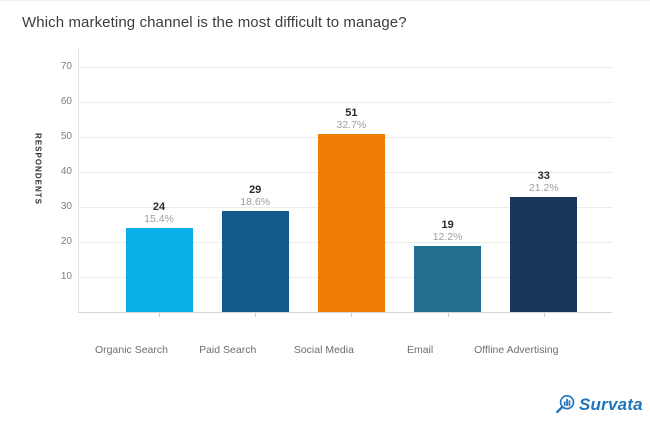 This screenshot has height=422, width=650. What do you see at coordinates (420, 350) in the screenshot?
I see `x-category-label: Email` at bounding box center [420, 350].